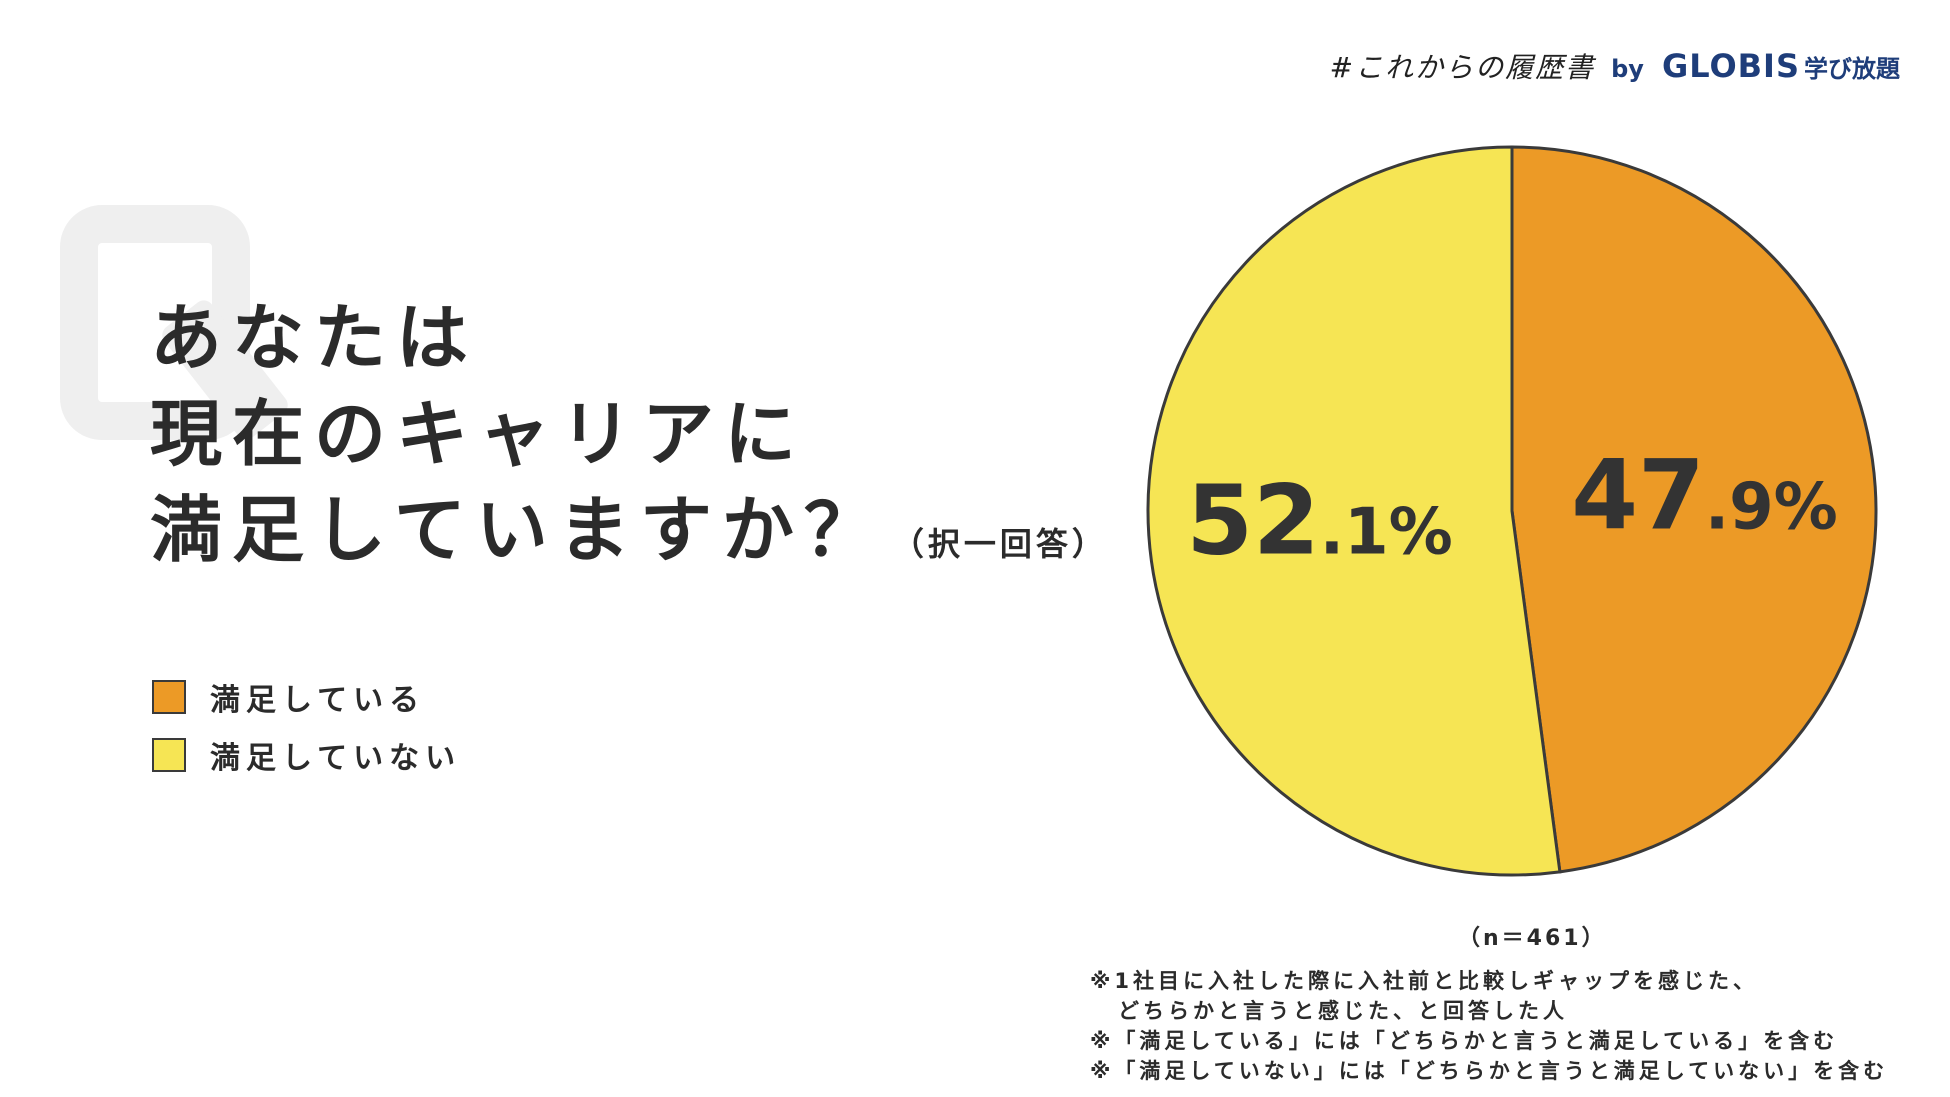 This screenshot has height=1097, width=1950. What do you see at coordinates (518, 530) in the screenshot?
I see `question-line-3-text: 満足していますか？` at bounding box center [518, 530].